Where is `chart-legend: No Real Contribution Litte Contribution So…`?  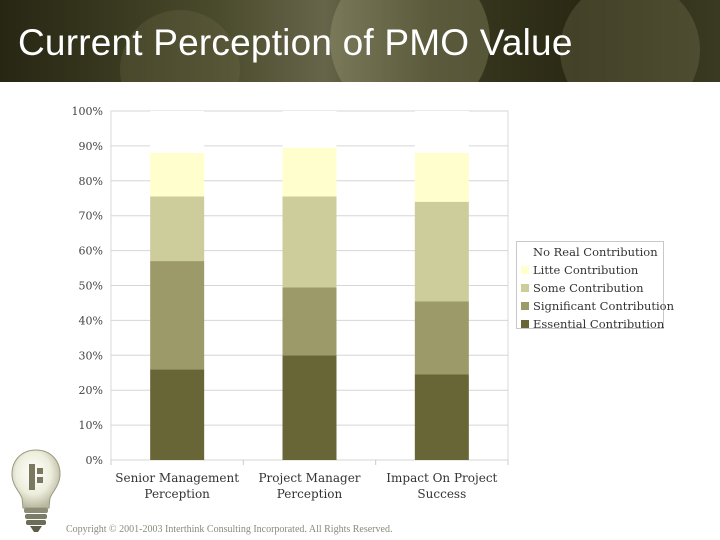 chart-legend: No Real Contribution Litte Contribution So… is located at coordinates (595, 286).